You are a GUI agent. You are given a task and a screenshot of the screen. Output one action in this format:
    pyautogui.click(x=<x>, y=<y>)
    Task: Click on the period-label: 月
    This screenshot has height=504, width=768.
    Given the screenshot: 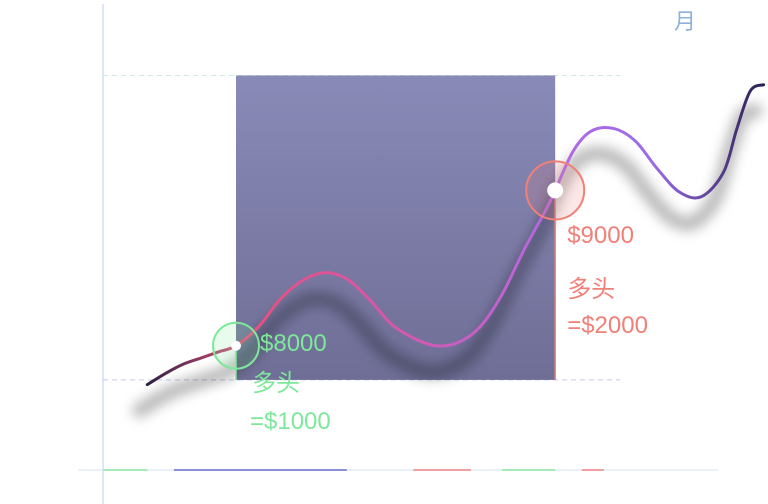 What is the action you would take?
    pyautogui.click(x=685, y=21)
    